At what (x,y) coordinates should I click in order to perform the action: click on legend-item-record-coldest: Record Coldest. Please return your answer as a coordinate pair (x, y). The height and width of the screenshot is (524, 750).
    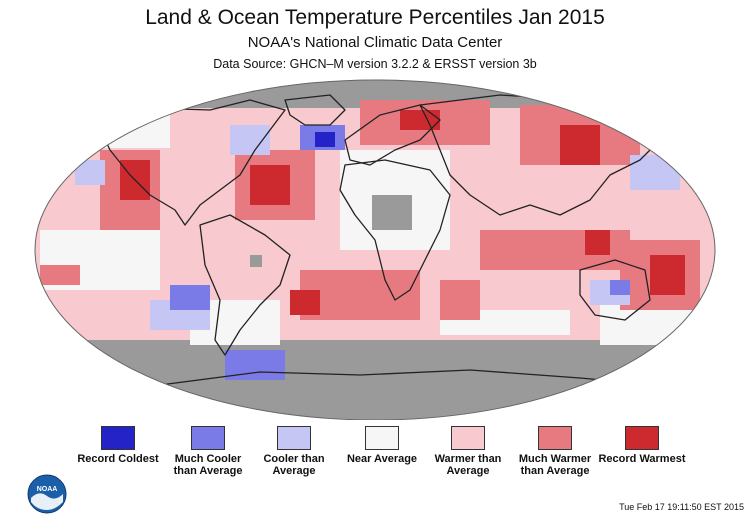
    Looking at the image, I should click on (118, 445).